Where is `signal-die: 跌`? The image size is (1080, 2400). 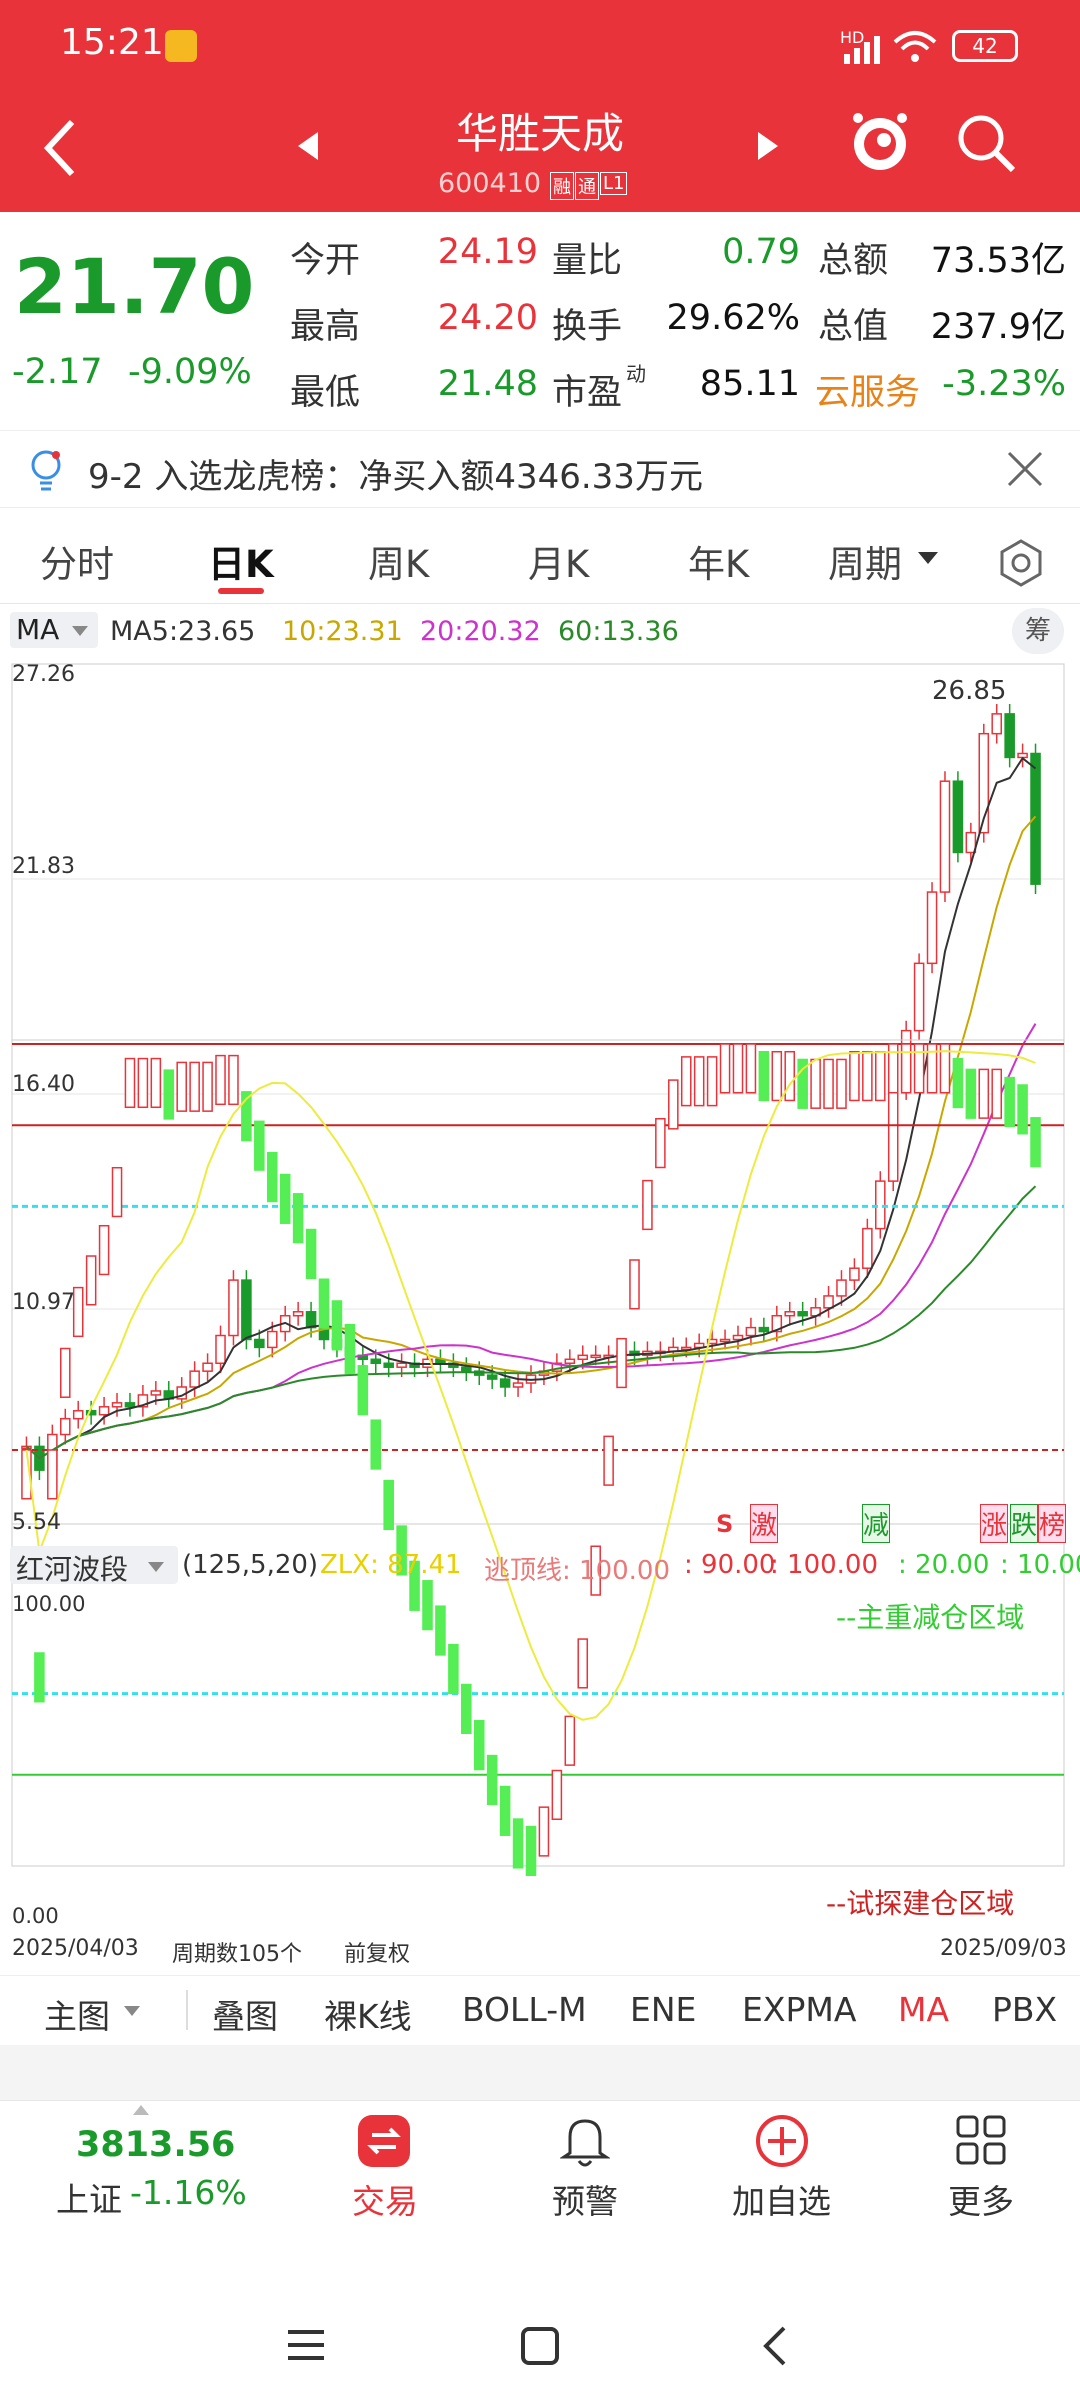 signal-die: 跌 is located at coordinates (1024, 1523).